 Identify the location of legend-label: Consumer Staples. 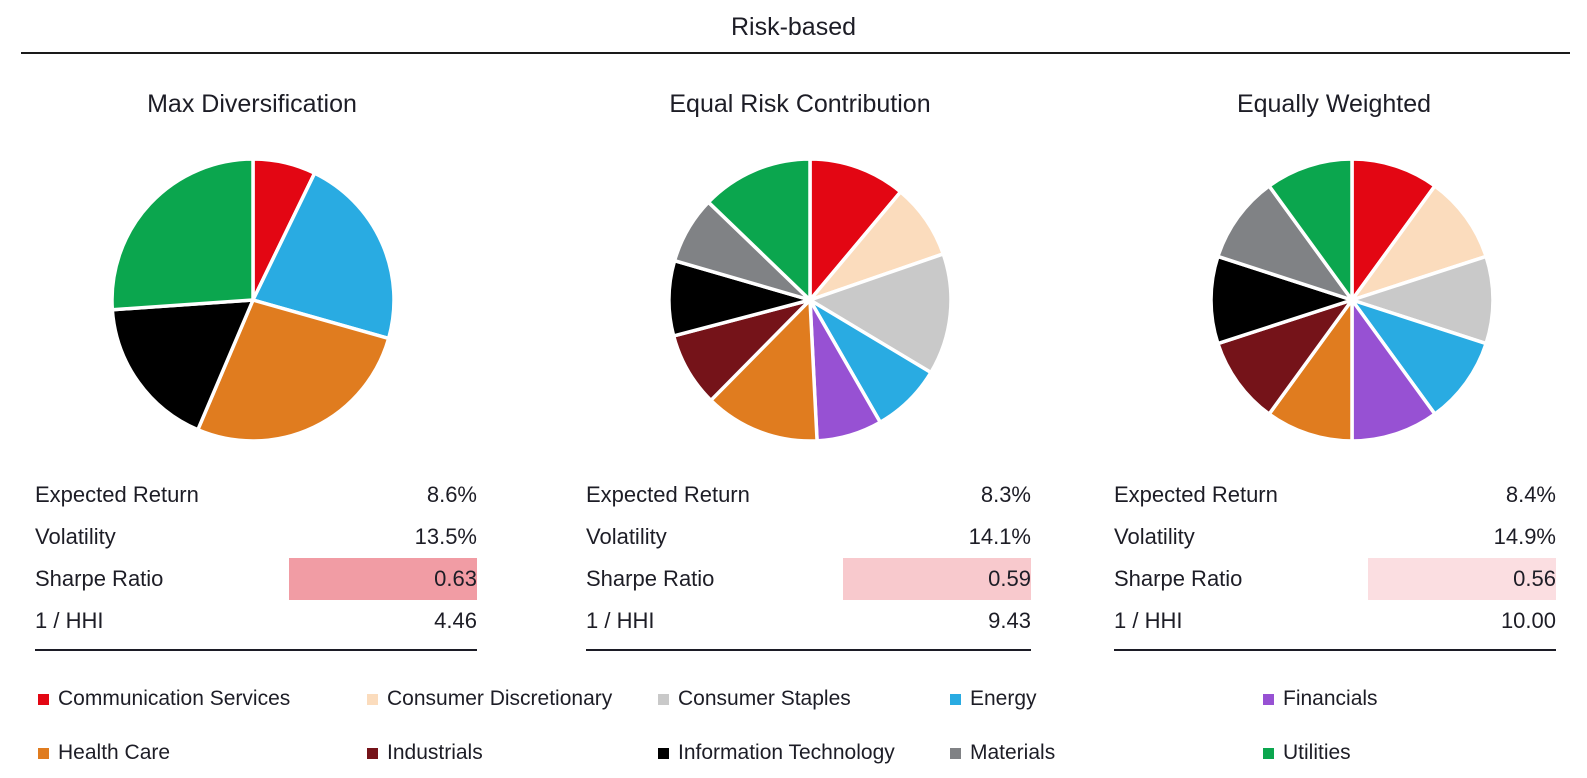
(764, 698).